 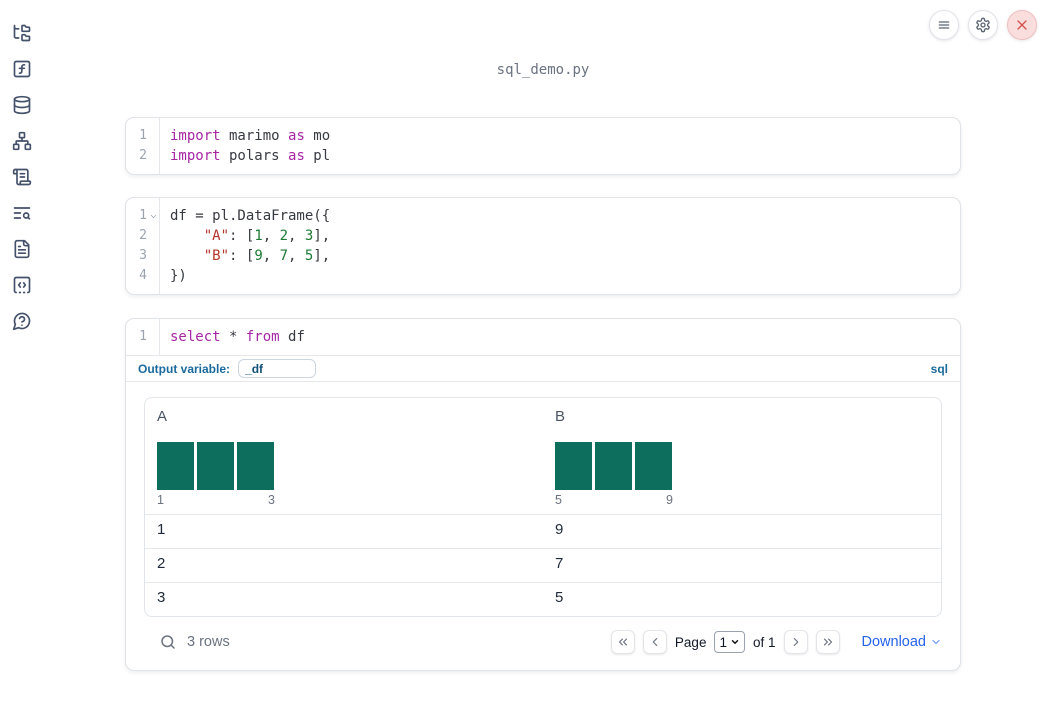 I want to click on column-name: A, so click(x=162, y=416).